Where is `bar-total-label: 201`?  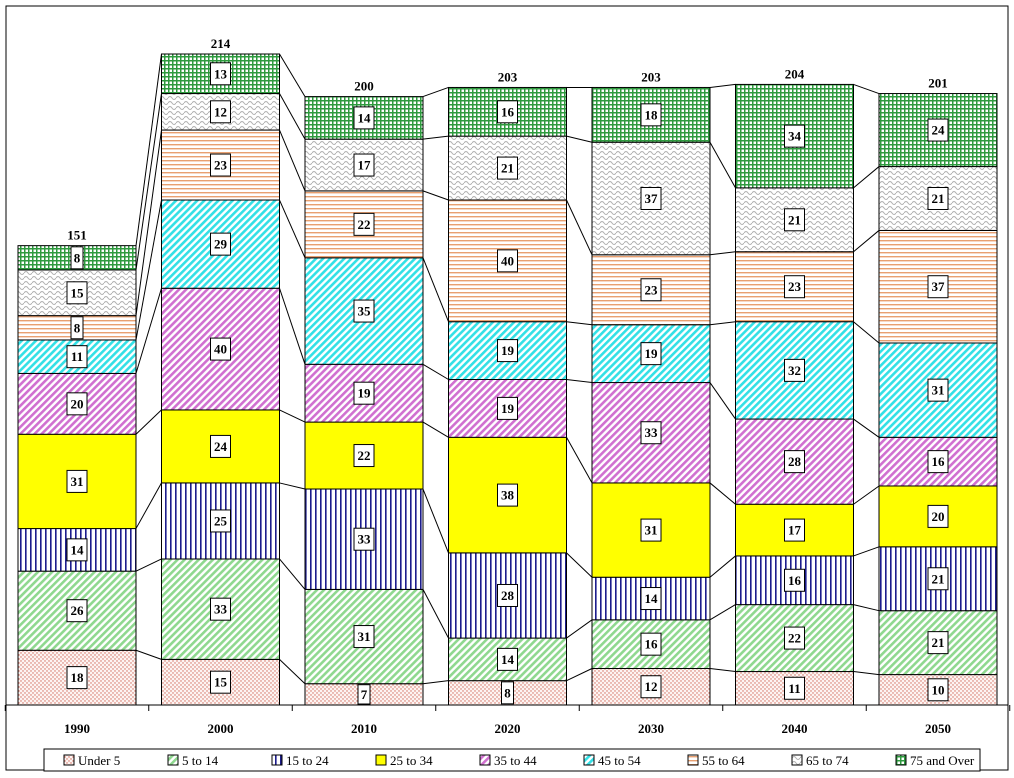
bar-total-label: 201 is located at coordinates (938, 83).